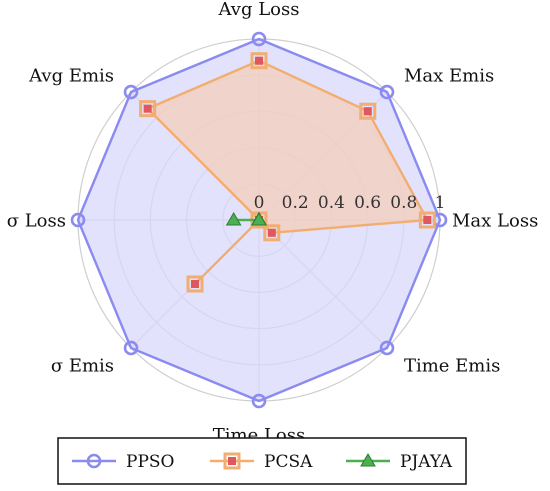  What do you see at coordinates (123, 462) in the screenshot?
I see `legend-item-ppso: PPSO` at bounding box center [123, 462].